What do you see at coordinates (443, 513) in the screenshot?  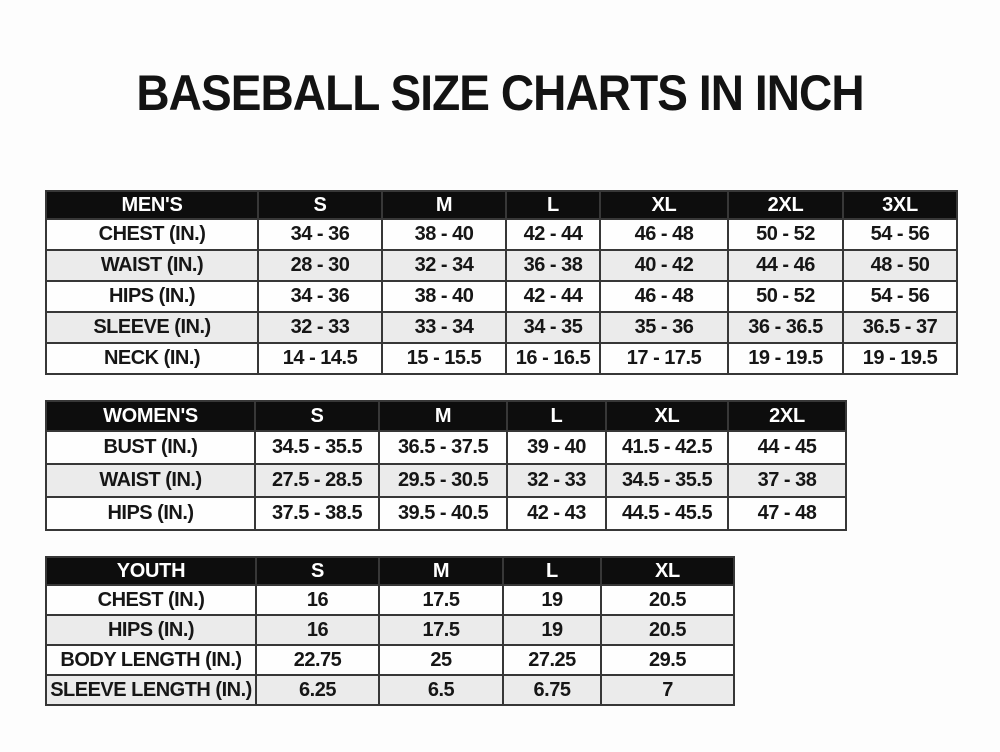 I see `size-value-cell: 39.5 - 40.5` at bounding box center [443, 513].